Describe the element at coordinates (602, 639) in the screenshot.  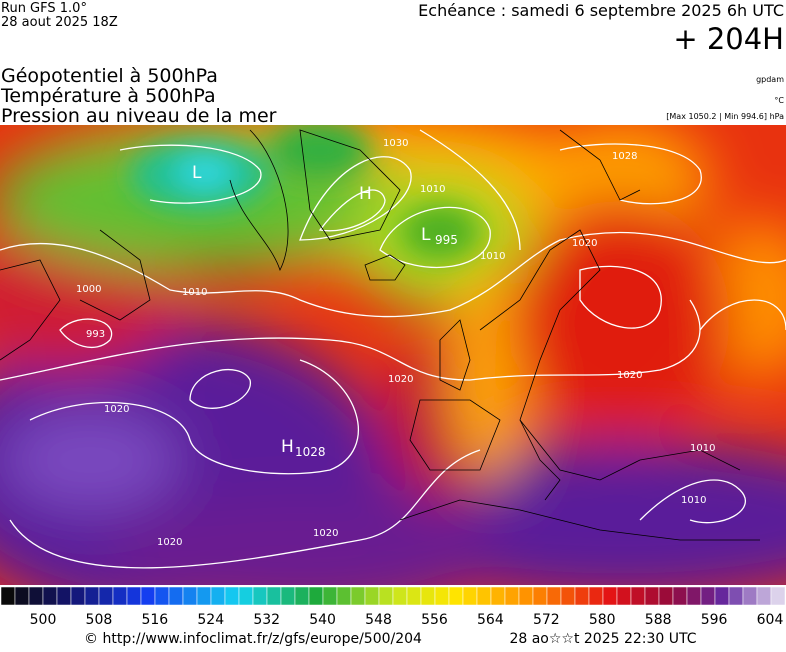
I see `footer-date: 28 ao☆☆t 2025 22:30 UTC` at that location.